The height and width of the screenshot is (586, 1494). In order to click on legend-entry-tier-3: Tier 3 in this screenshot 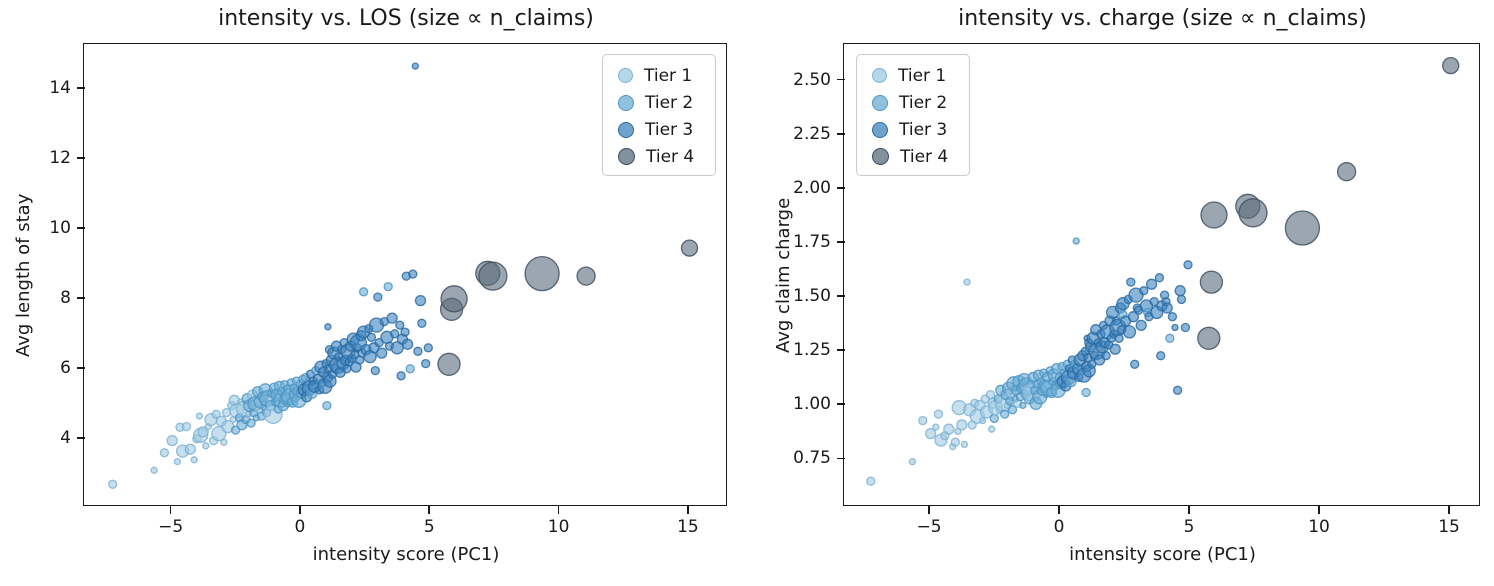, I will do `click(913, 129)`.